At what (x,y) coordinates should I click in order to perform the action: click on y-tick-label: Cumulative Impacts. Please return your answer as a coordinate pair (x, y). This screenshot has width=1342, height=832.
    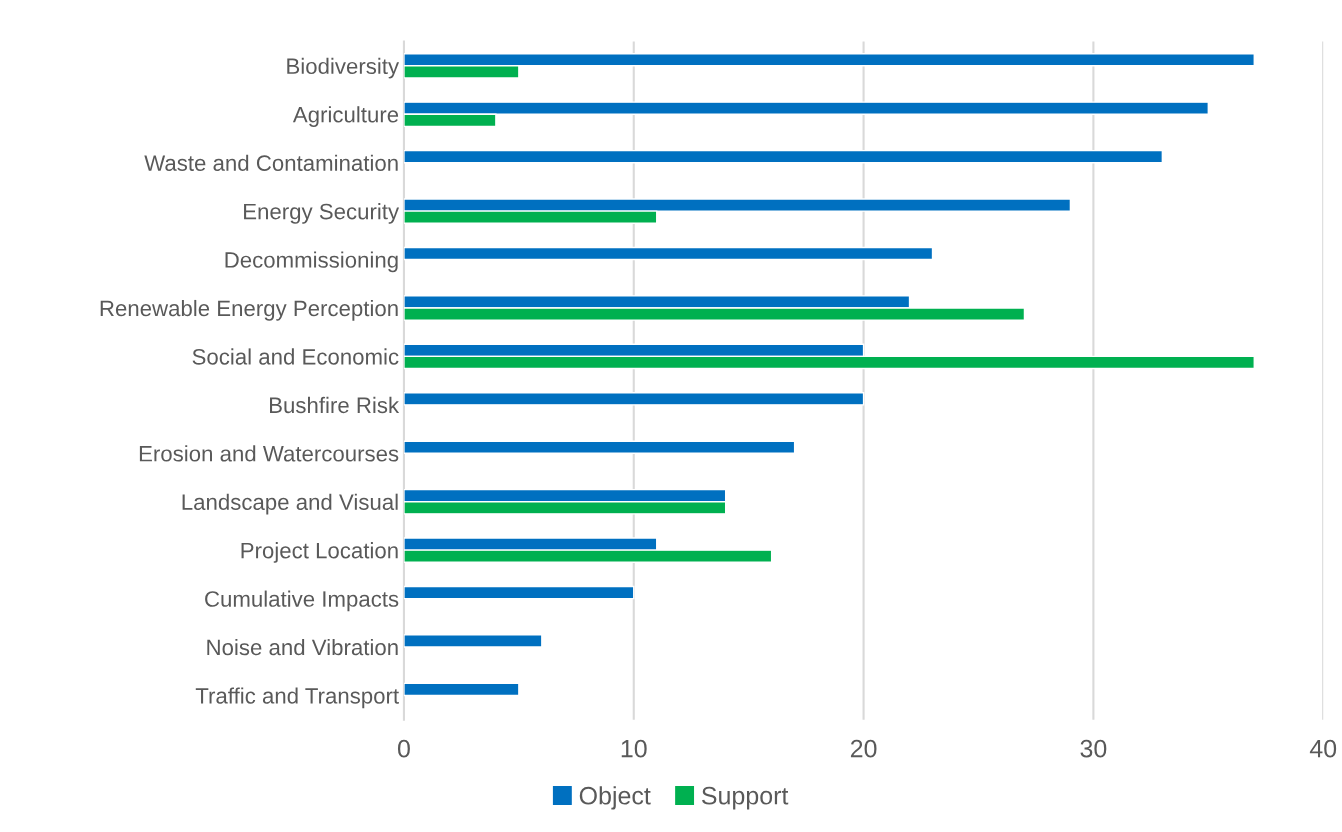
    Looking at the image, I should click on (302, 601).